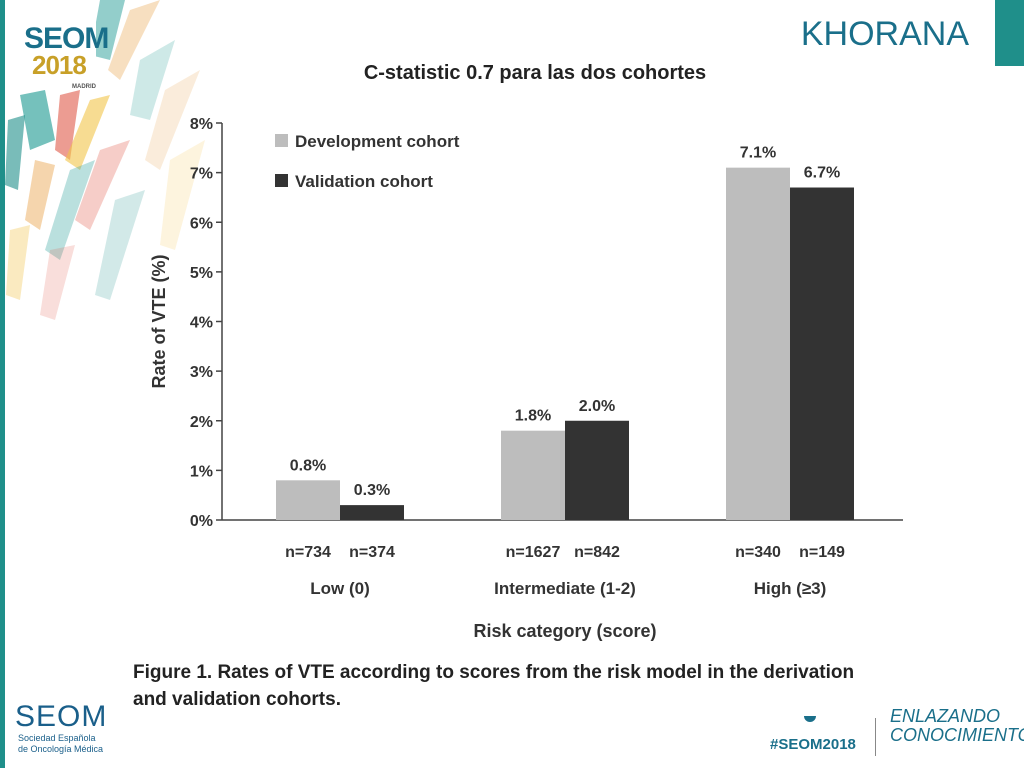  I want to click on seom2018-logo: SEOM 2018 MADRID, so click(59, 50).